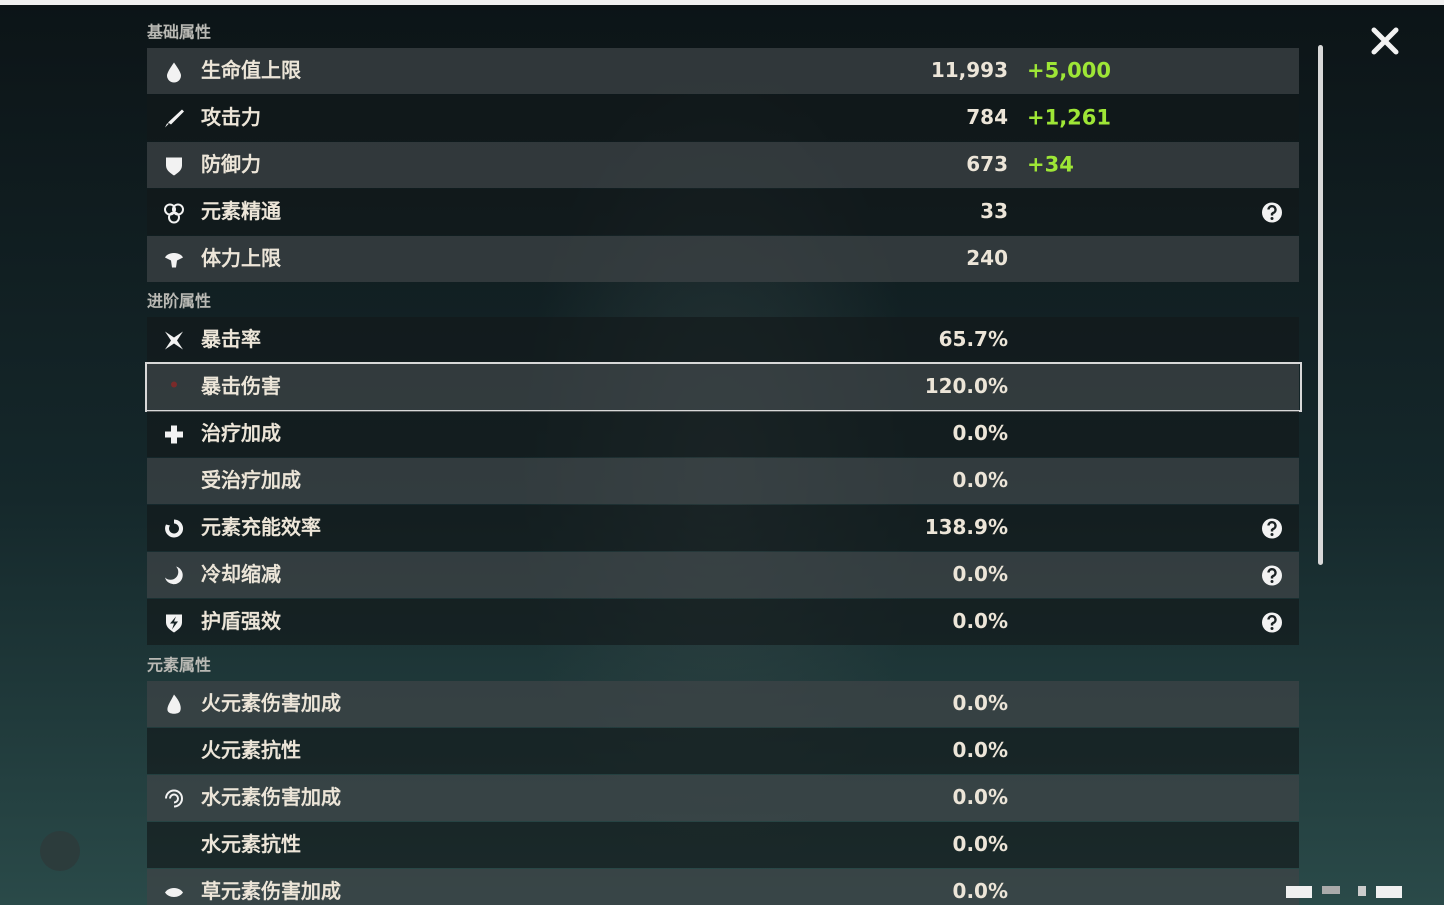 This screenshot has width=1444, height=905. I want to click on uid-mark, so click(1344, 892).